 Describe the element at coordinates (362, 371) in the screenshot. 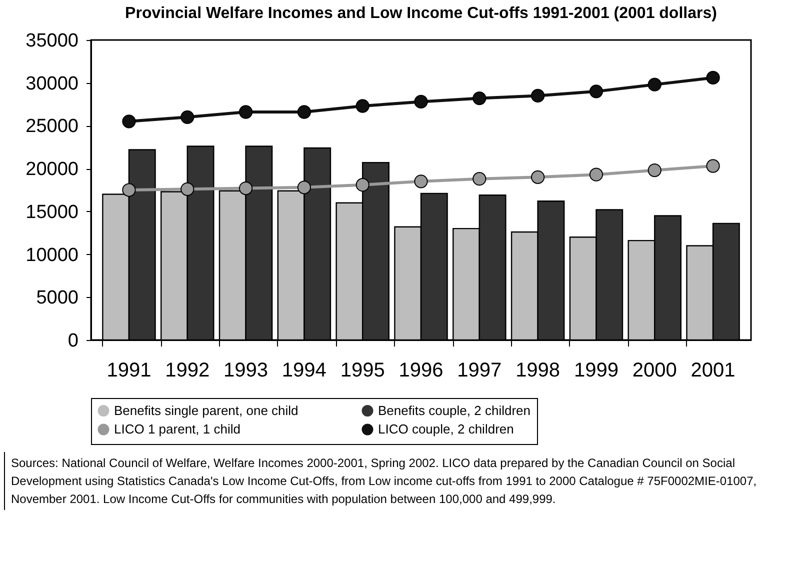

I see `x-tick-label: 1995` at that location.